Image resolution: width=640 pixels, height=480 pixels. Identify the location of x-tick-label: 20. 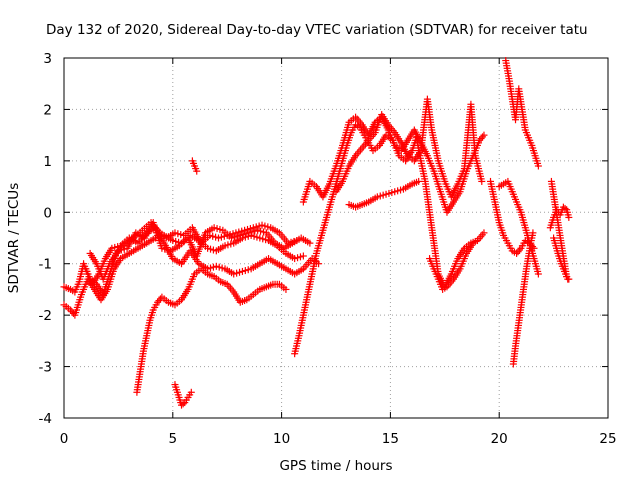
(499, 439).